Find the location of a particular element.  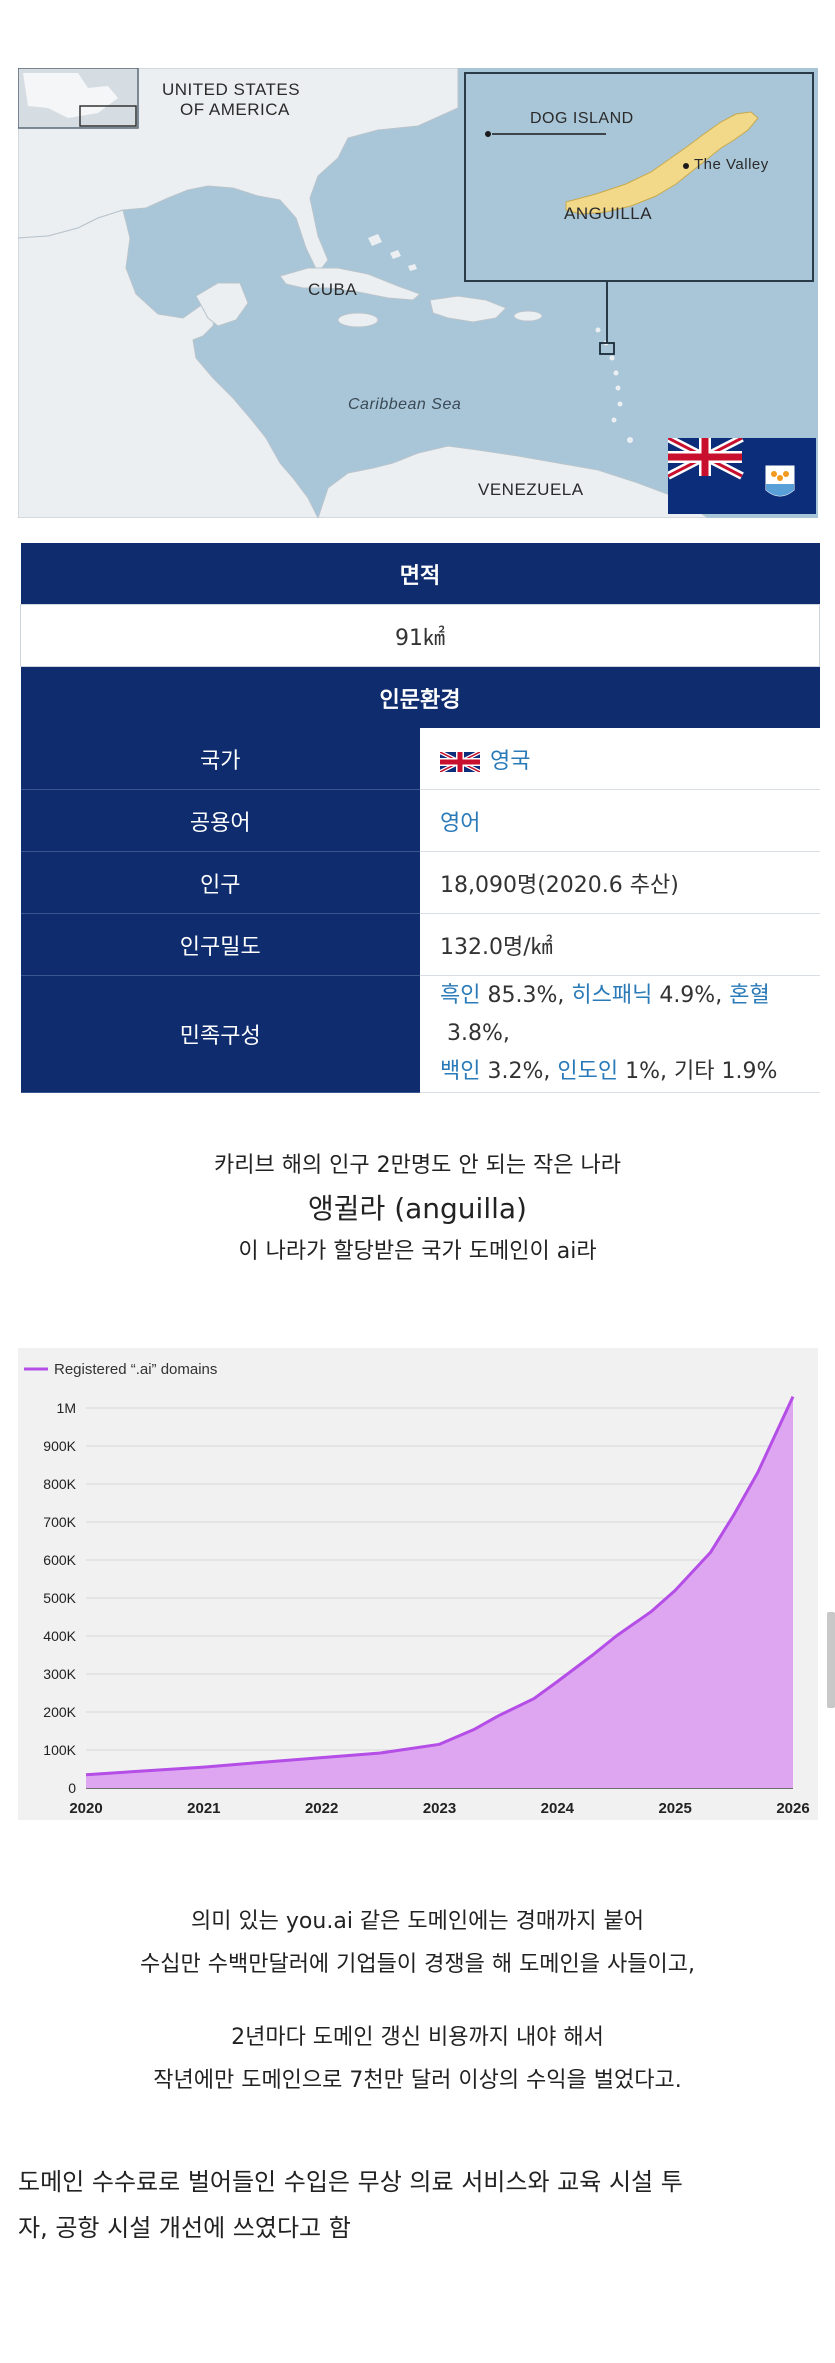

y-tick-label: 600K is located at coordinates (59, 1560).